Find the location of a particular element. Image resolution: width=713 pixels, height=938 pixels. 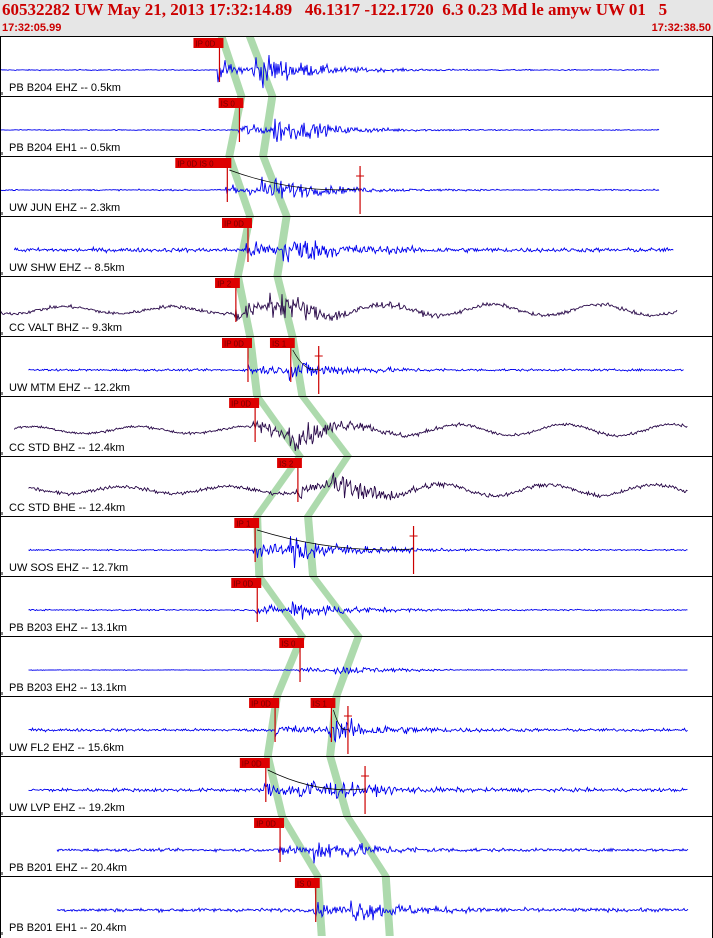

trace-row: IS 2 CC STD BHE -- 12.4km is located at coordinates (356, 486).